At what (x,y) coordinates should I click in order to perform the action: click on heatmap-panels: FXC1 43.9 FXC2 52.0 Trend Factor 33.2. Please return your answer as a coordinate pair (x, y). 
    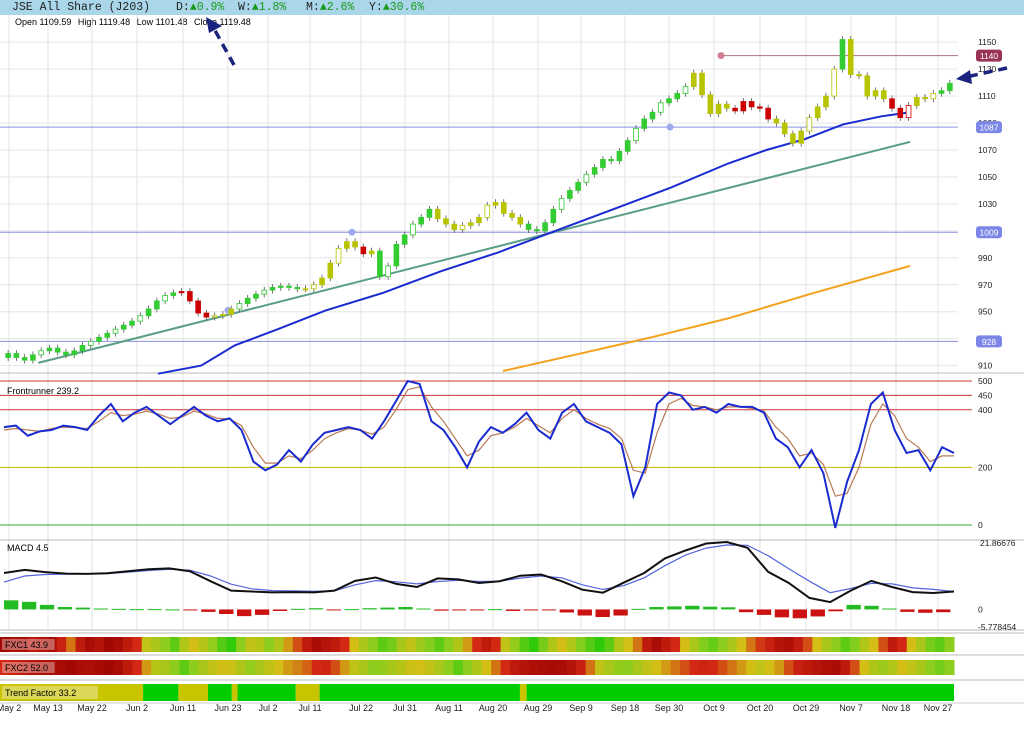
    Looking at the image, I should click on (477, 669).